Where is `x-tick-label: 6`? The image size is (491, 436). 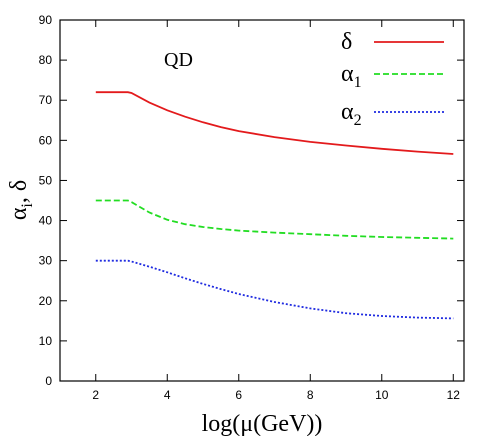 x-tick-label: 6 is located at coordinates (238, 395).